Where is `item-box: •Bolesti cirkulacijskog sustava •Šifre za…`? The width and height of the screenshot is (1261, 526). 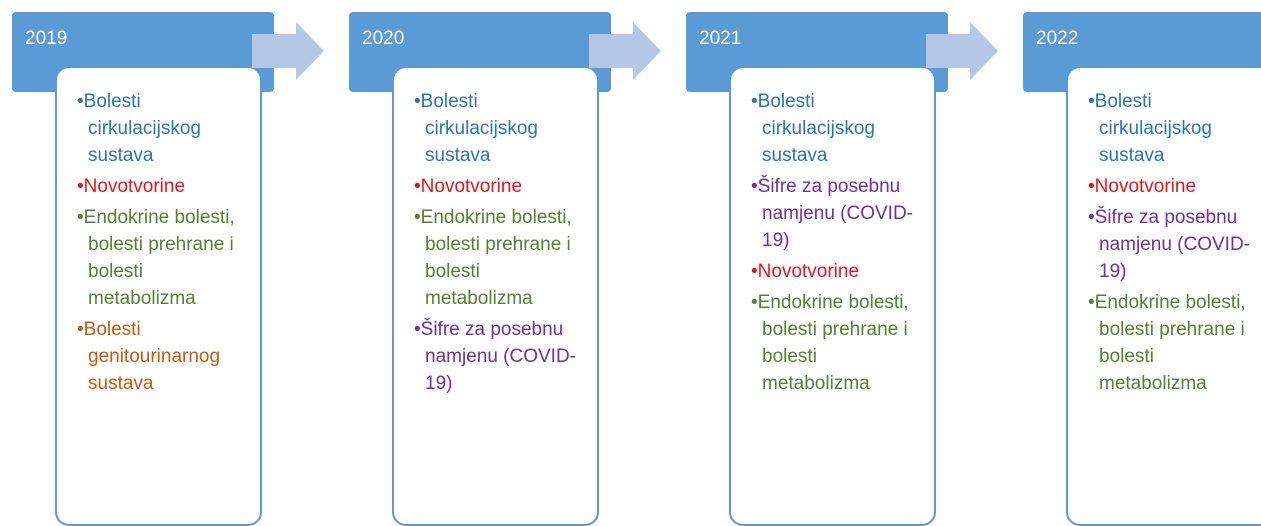
item-box: •Bolesti cirkulacijskog sustava •Šifre za… is located at coordinates (832, 296).